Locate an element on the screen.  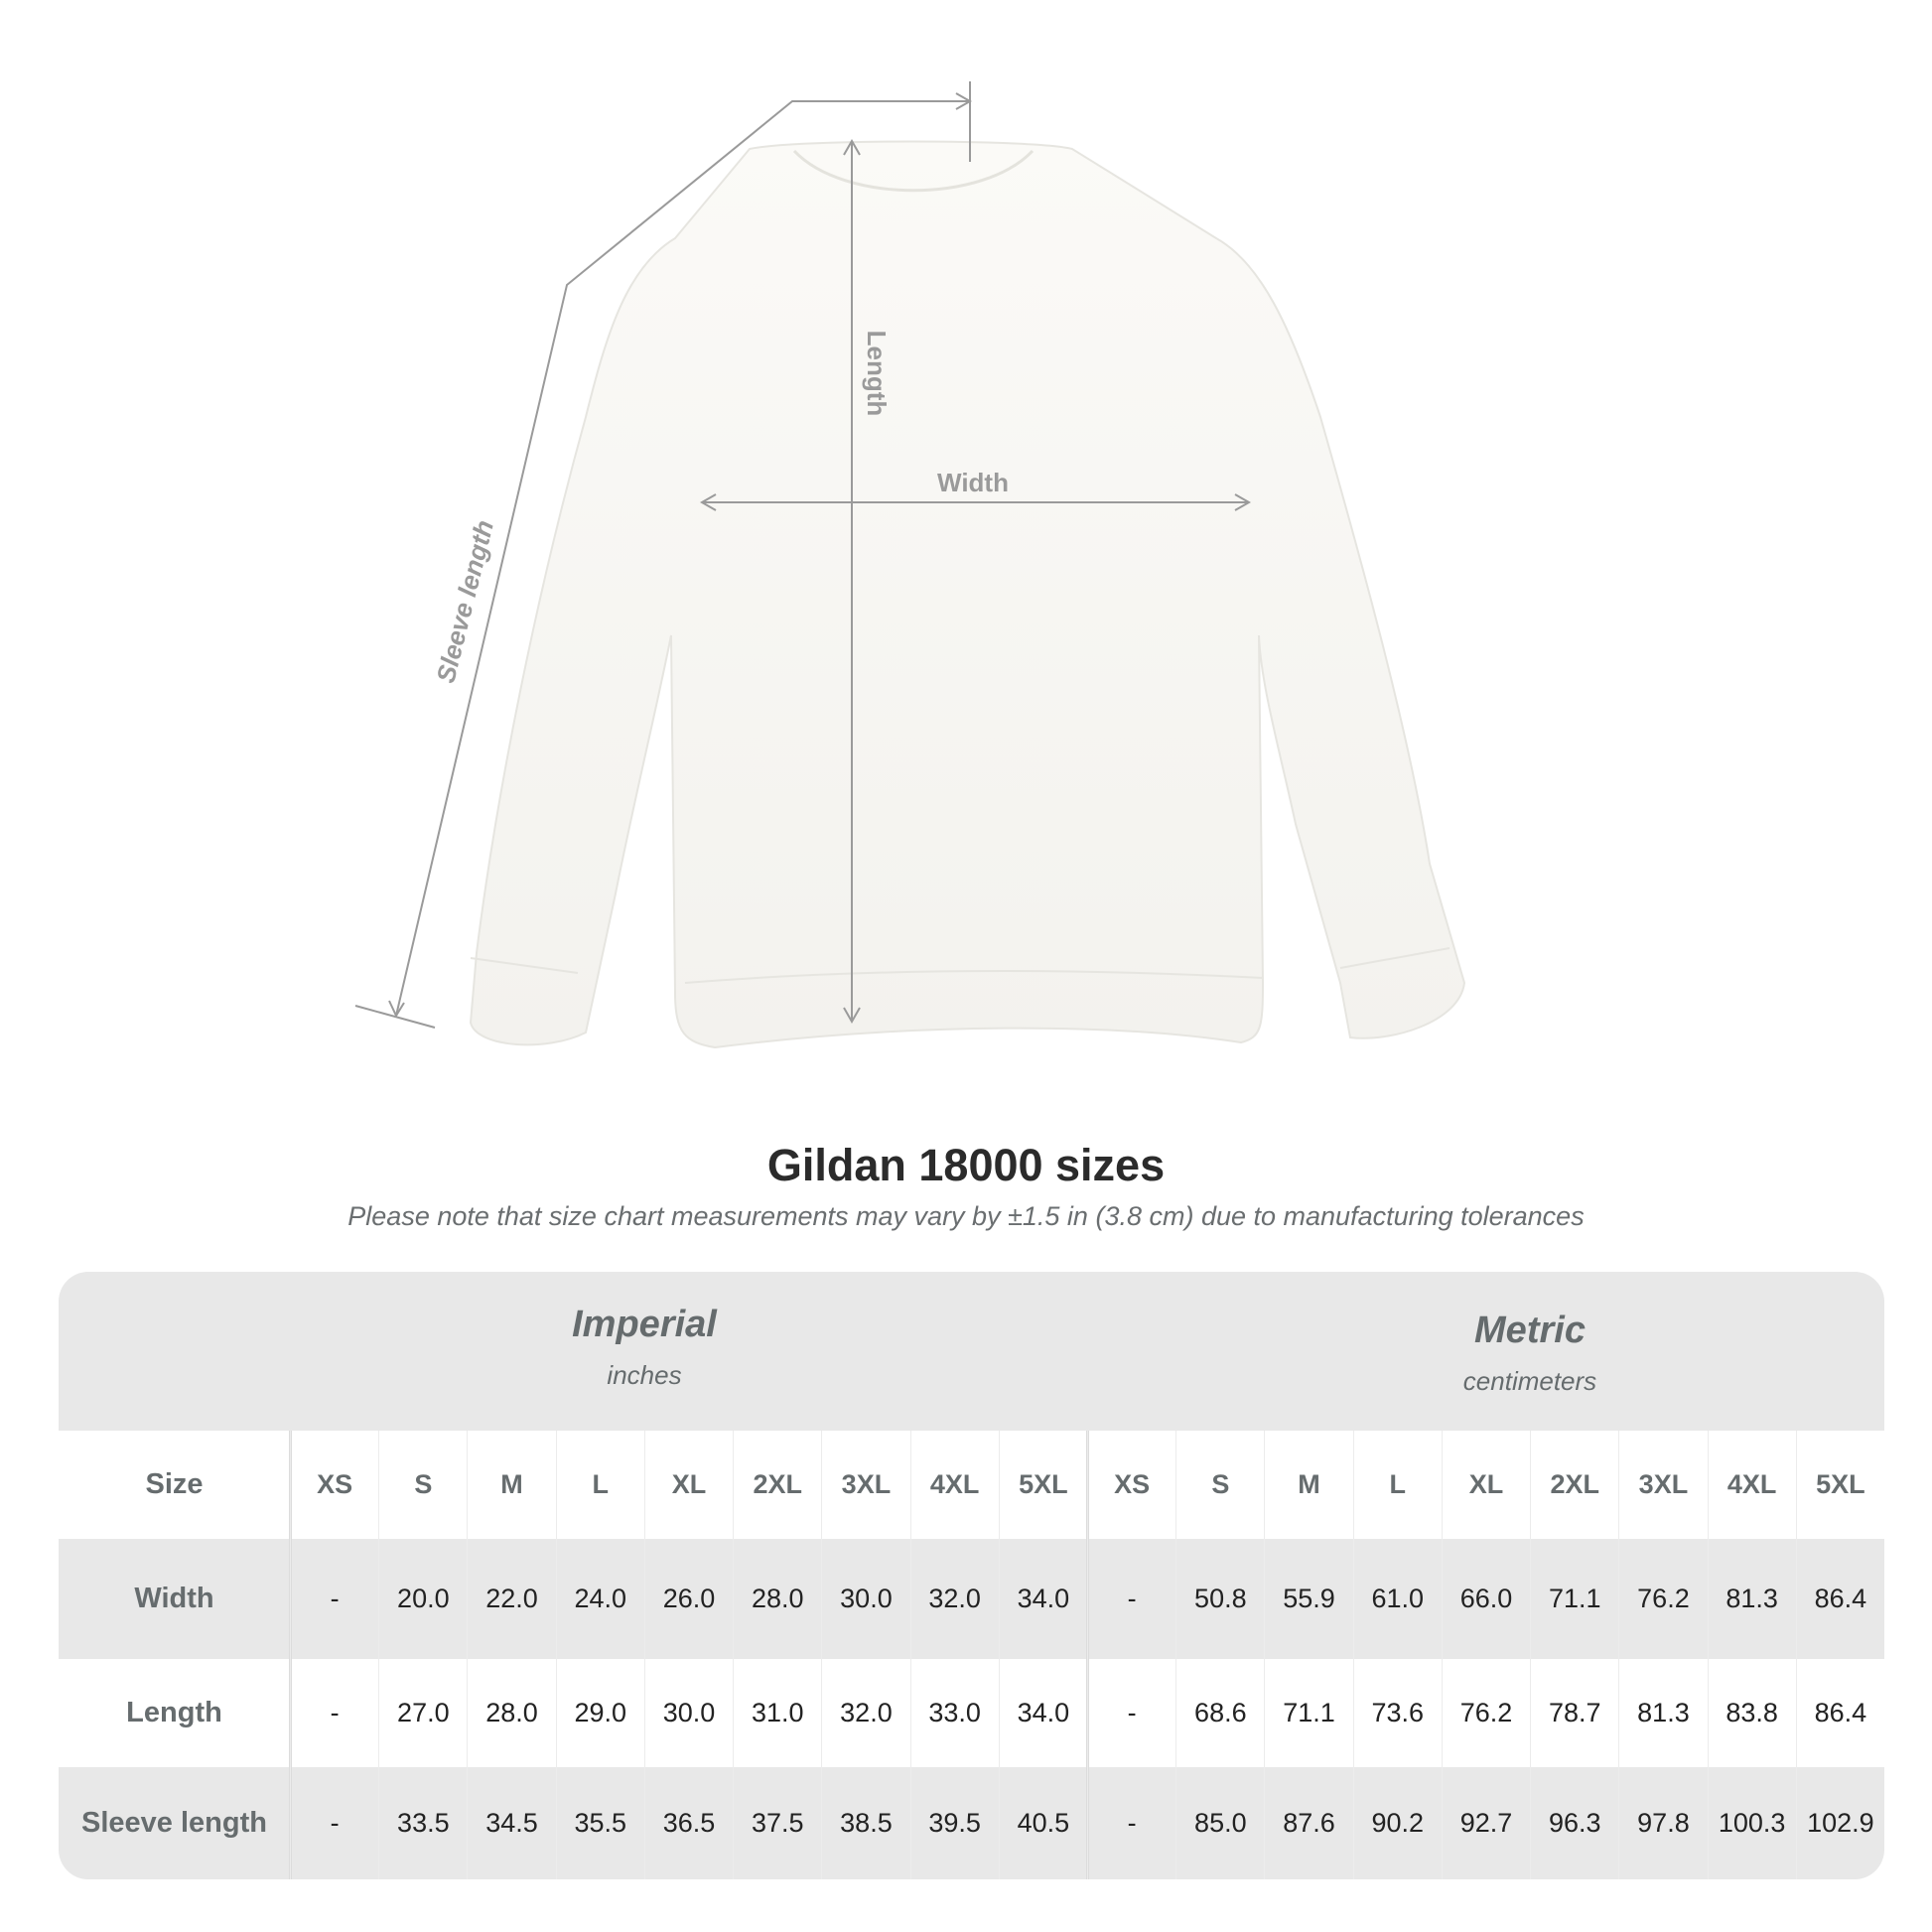
imperial-value-cell: 29.0 is located at coordinates (599, 1713).